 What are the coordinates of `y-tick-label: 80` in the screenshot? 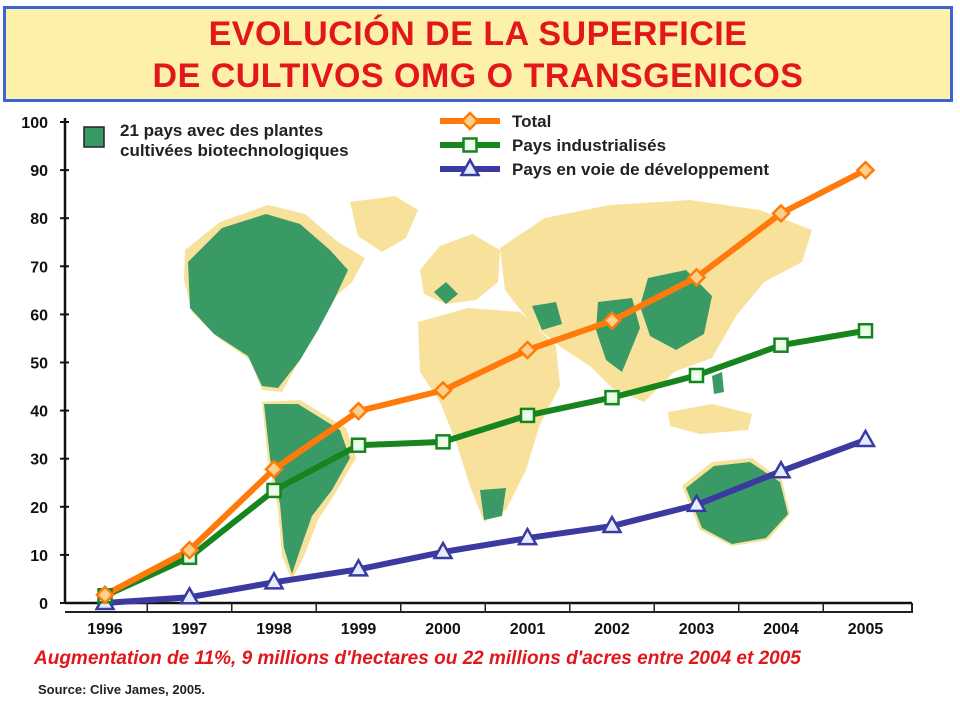 It's located at (39, 219).